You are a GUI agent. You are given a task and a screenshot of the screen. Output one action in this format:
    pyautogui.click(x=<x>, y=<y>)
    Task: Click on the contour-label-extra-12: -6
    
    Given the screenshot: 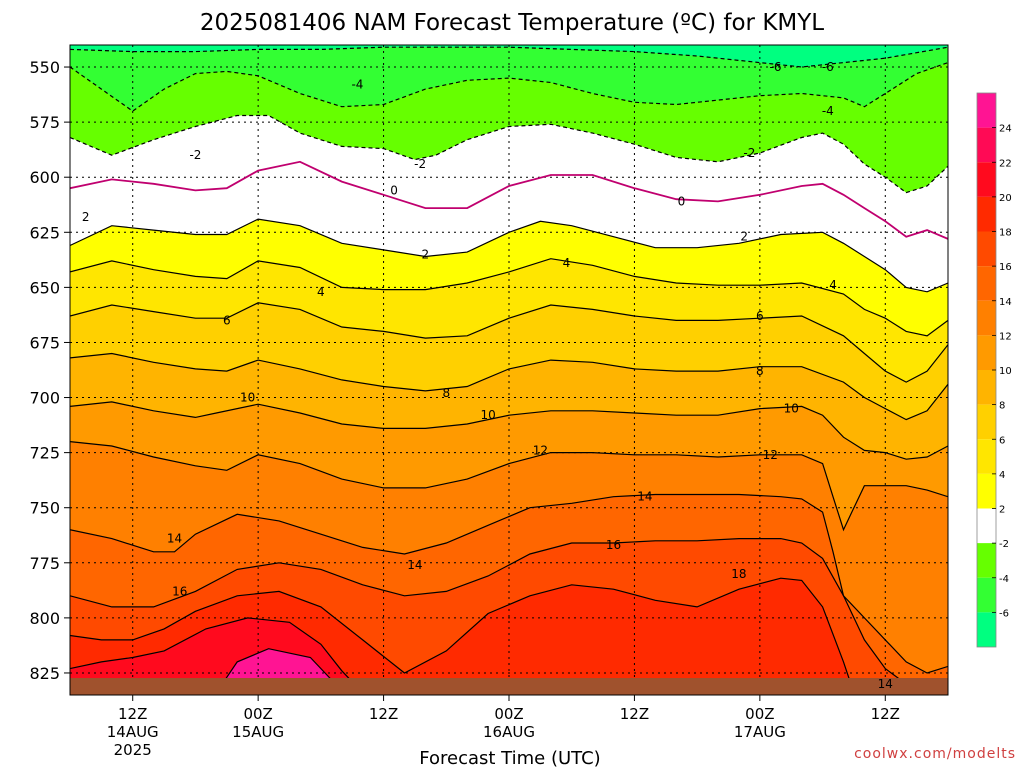 What is the action you would take?
    pyautogui.click(x=776, y=67)
    